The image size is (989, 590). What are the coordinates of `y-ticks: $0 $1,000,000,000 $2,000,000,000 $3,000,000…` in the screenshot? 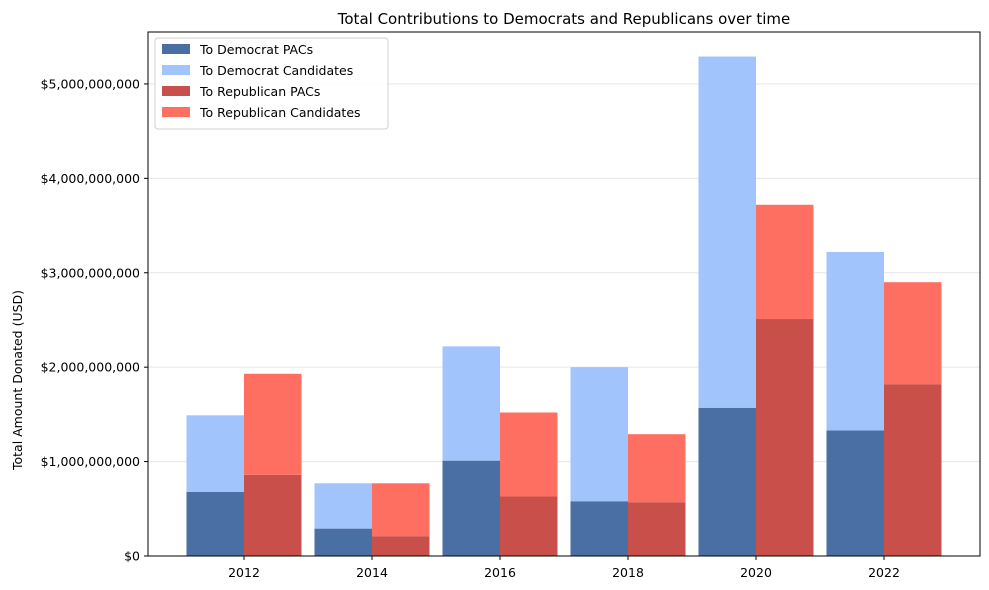 It's located at (94, 320).